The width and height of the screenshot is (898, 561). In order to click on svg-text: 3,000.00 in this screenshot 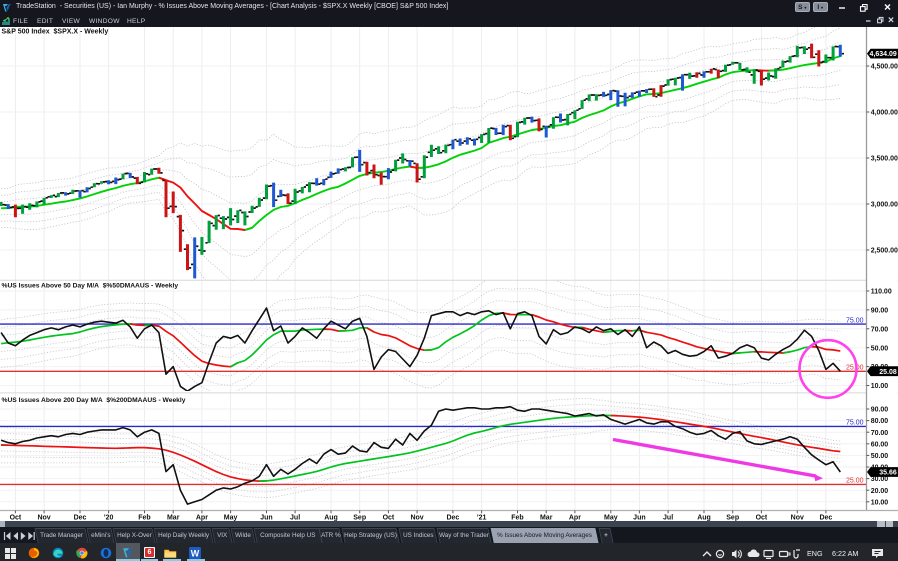, I will do `click(884, 205)`.